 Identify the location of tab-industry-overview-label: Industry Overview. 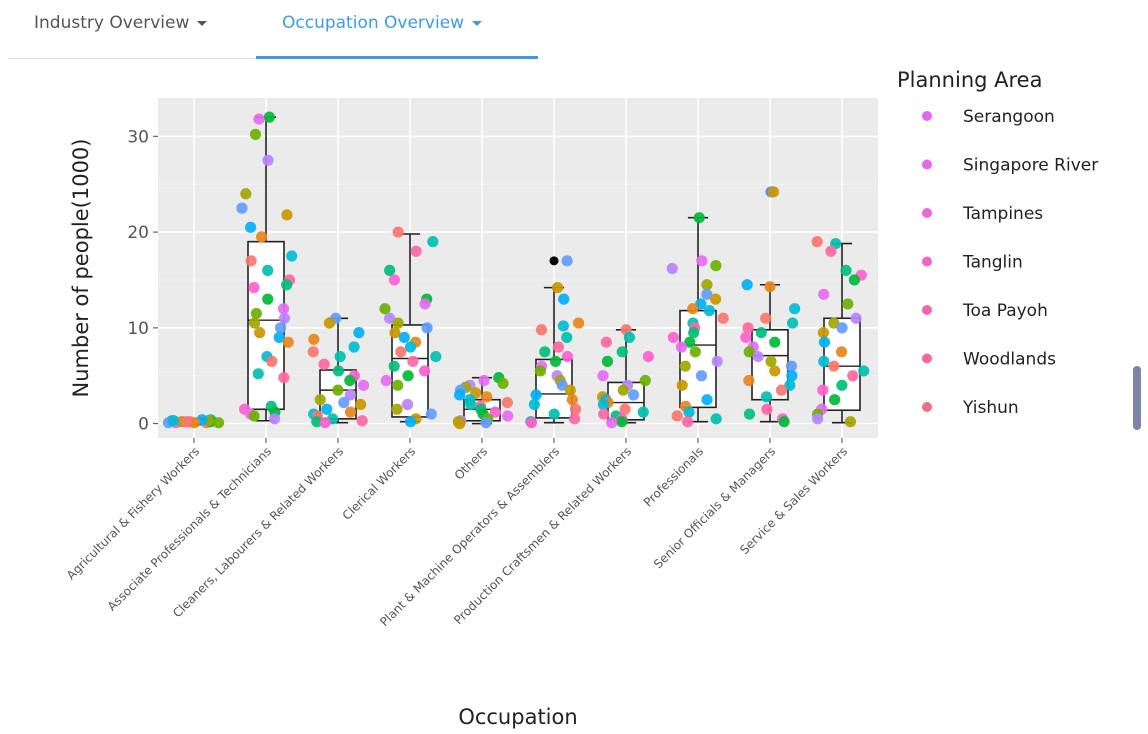
(112, 23).